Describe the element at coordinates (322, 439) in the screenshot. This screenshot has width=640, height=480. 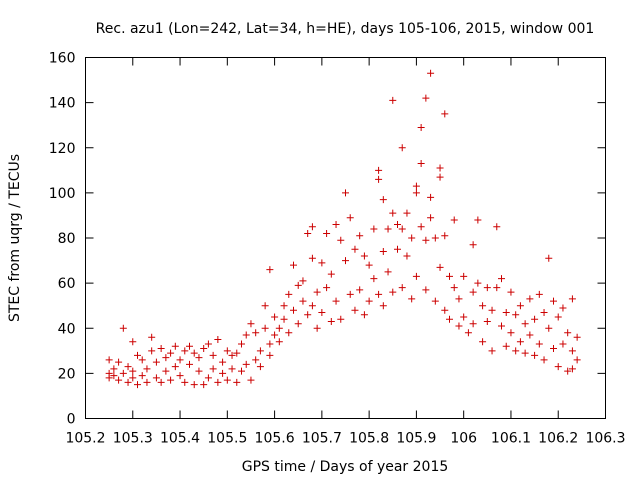
I see `x-tick-label: 105.7` at that location.